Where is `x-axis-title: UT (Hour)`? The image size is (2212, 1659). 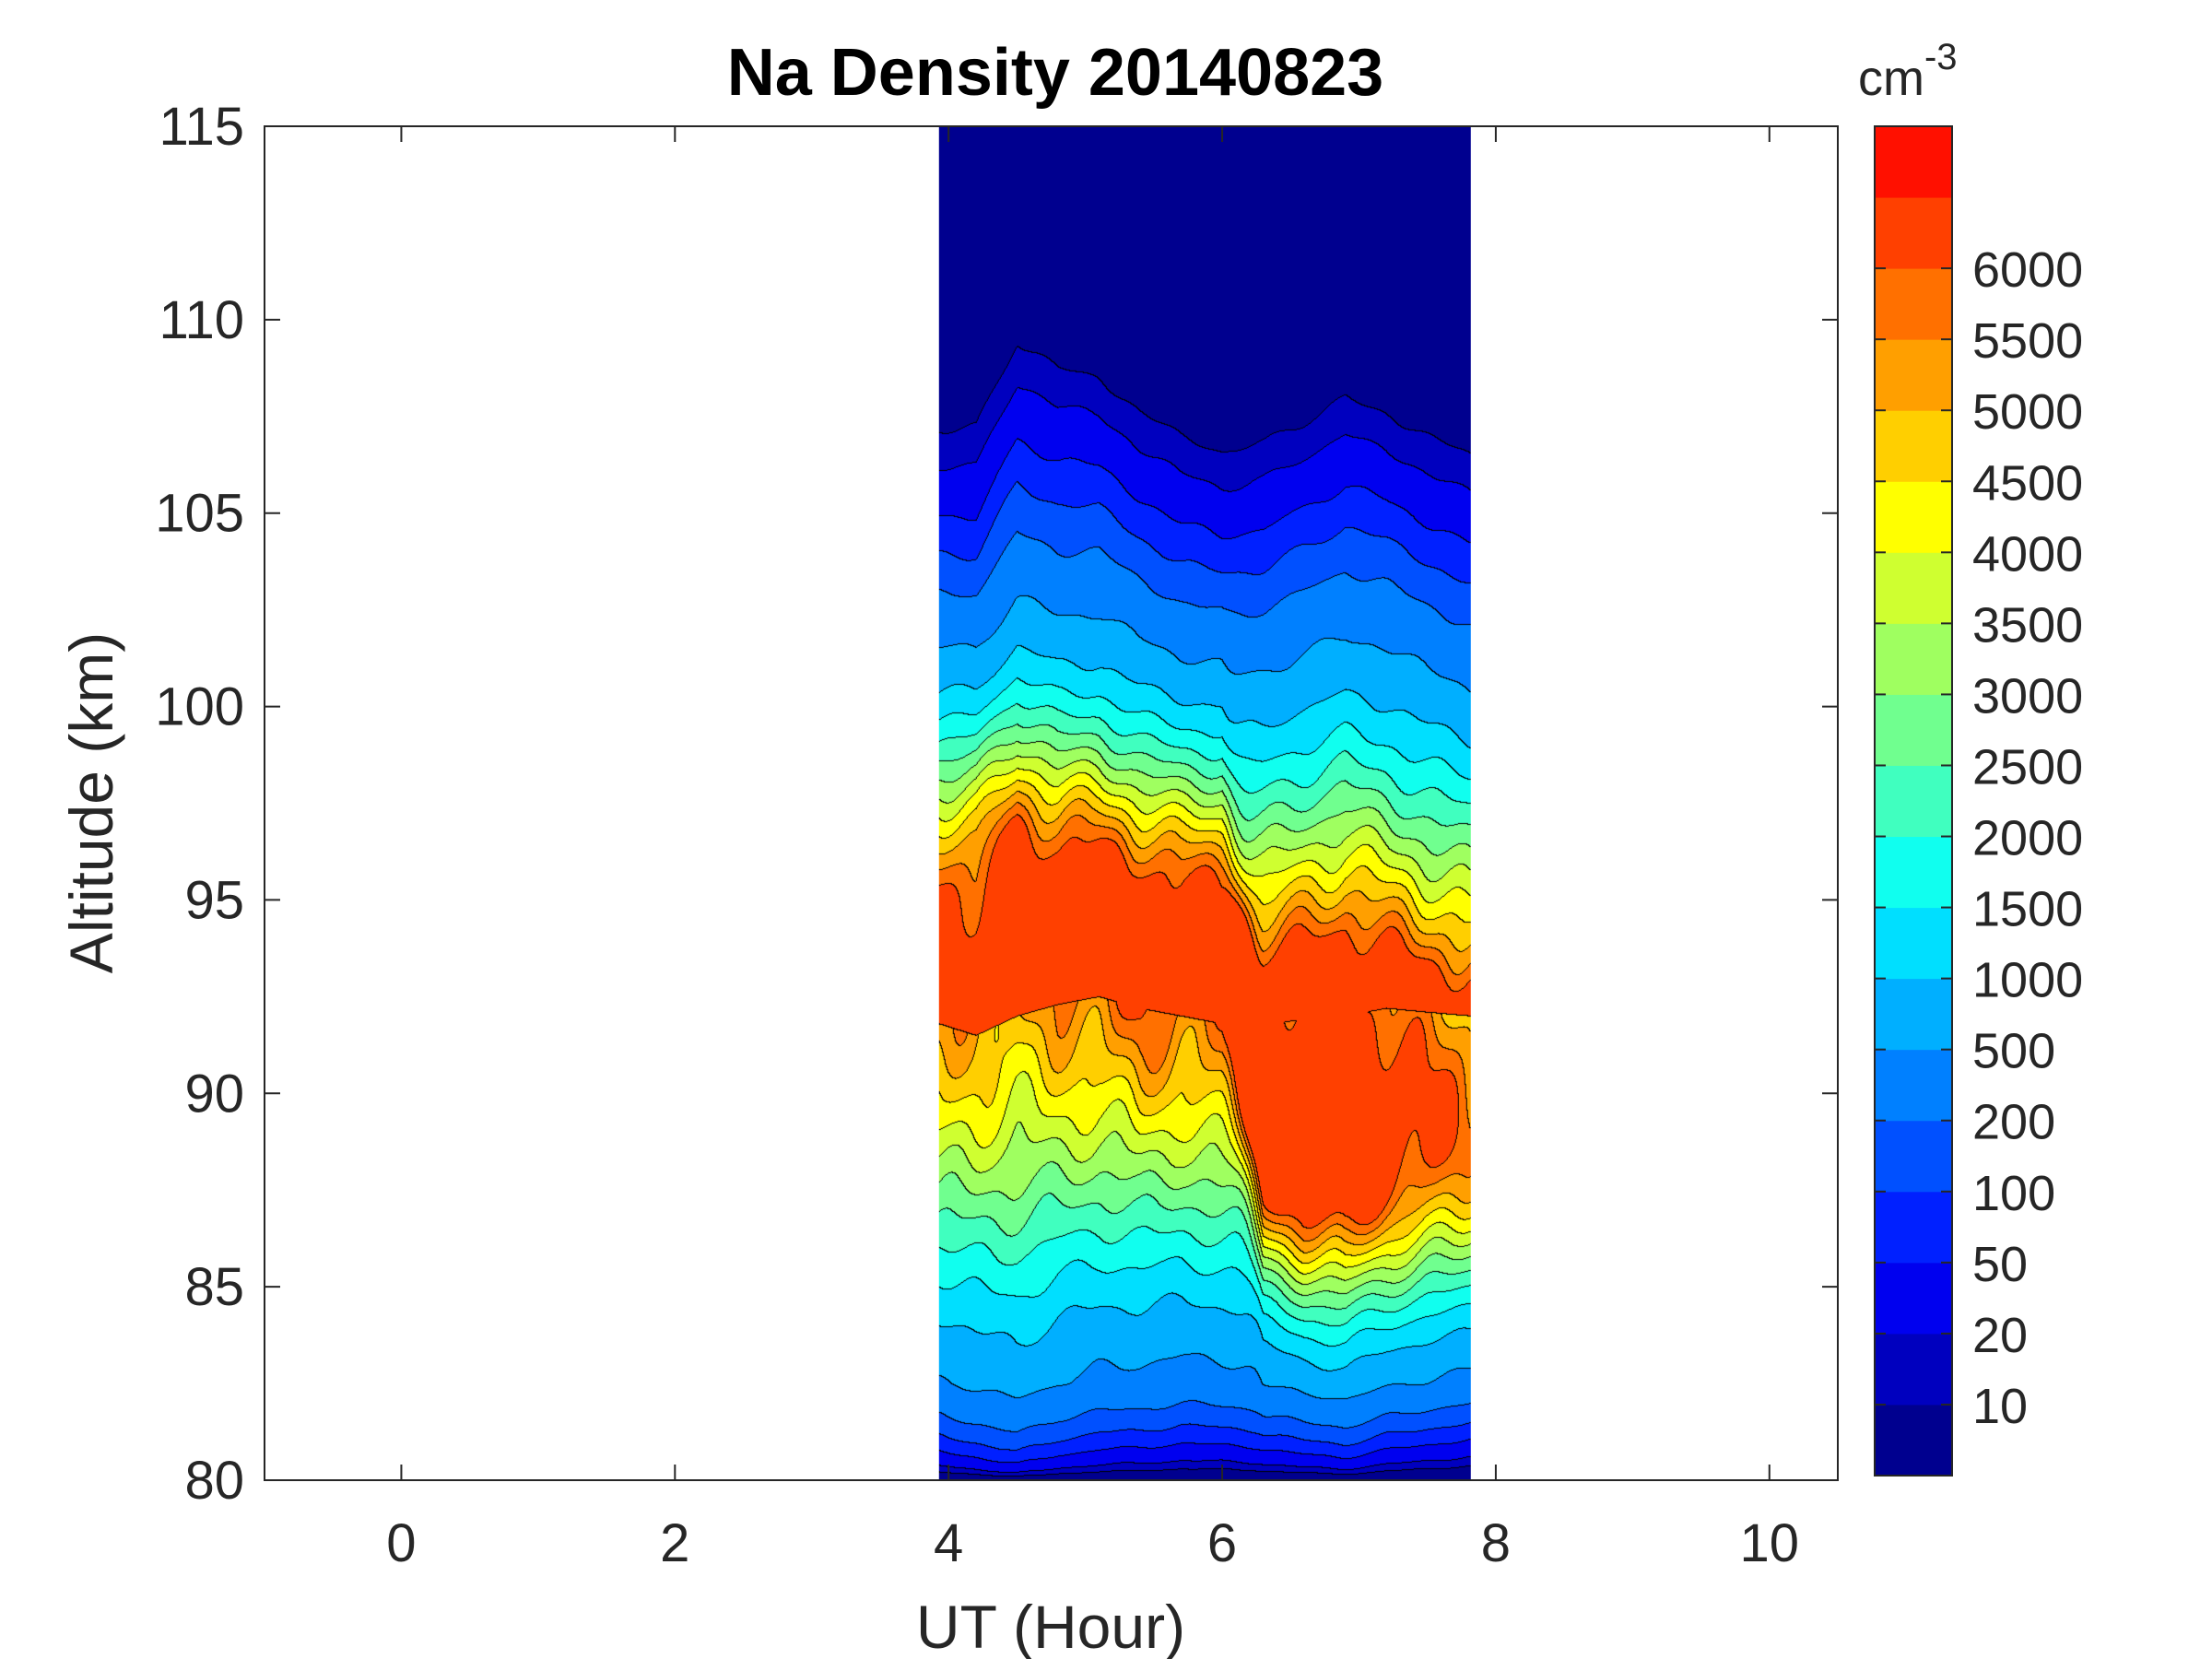
x-axis-title: UT (Hour) is located at coordinates (1050, 1626).